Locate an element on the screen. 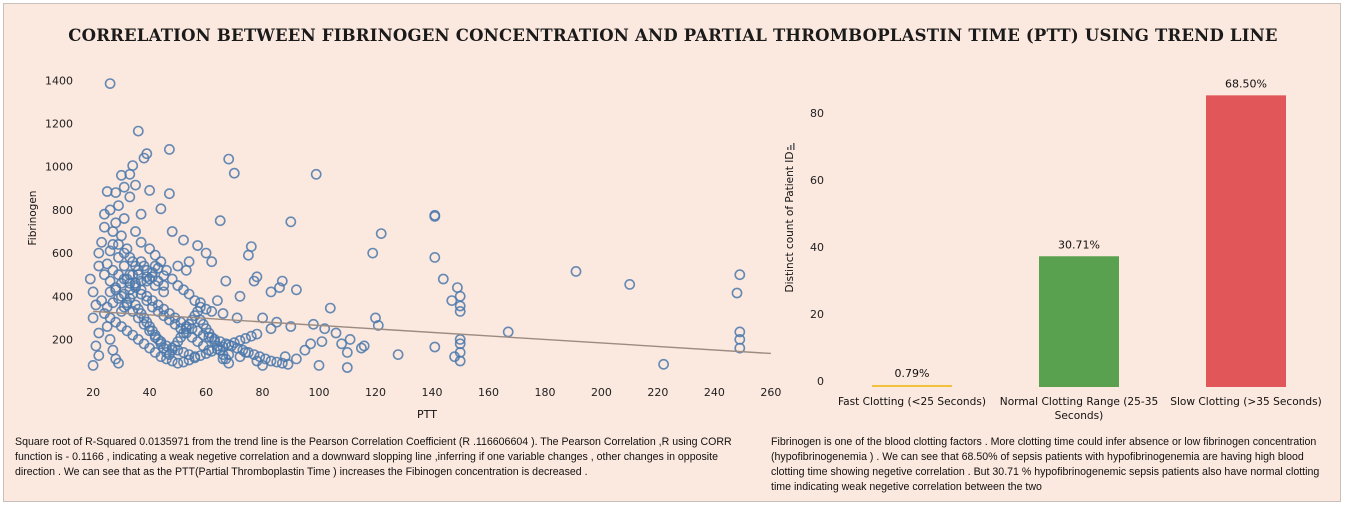  sort-icon is located at coordinates (791, 146).